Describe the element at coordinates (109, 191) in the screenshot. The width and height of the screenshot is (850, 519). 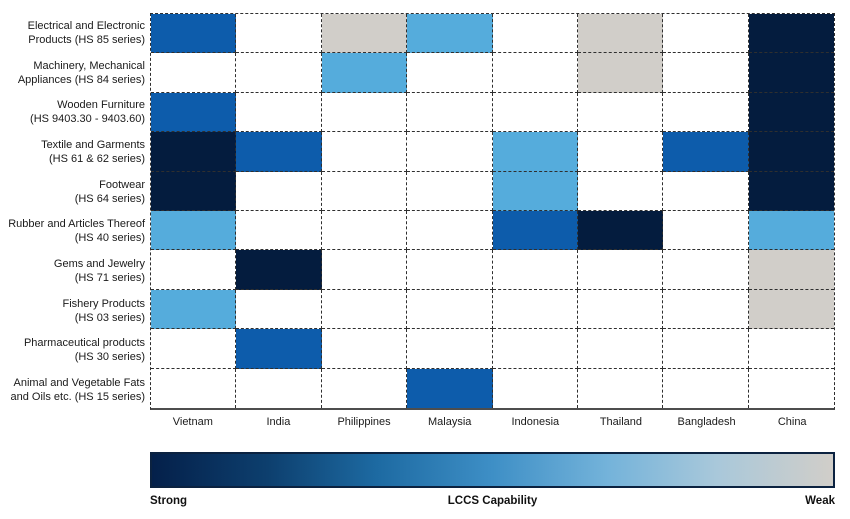
I see `y-axis-label: Footwear (HS 64 series)` at that location.